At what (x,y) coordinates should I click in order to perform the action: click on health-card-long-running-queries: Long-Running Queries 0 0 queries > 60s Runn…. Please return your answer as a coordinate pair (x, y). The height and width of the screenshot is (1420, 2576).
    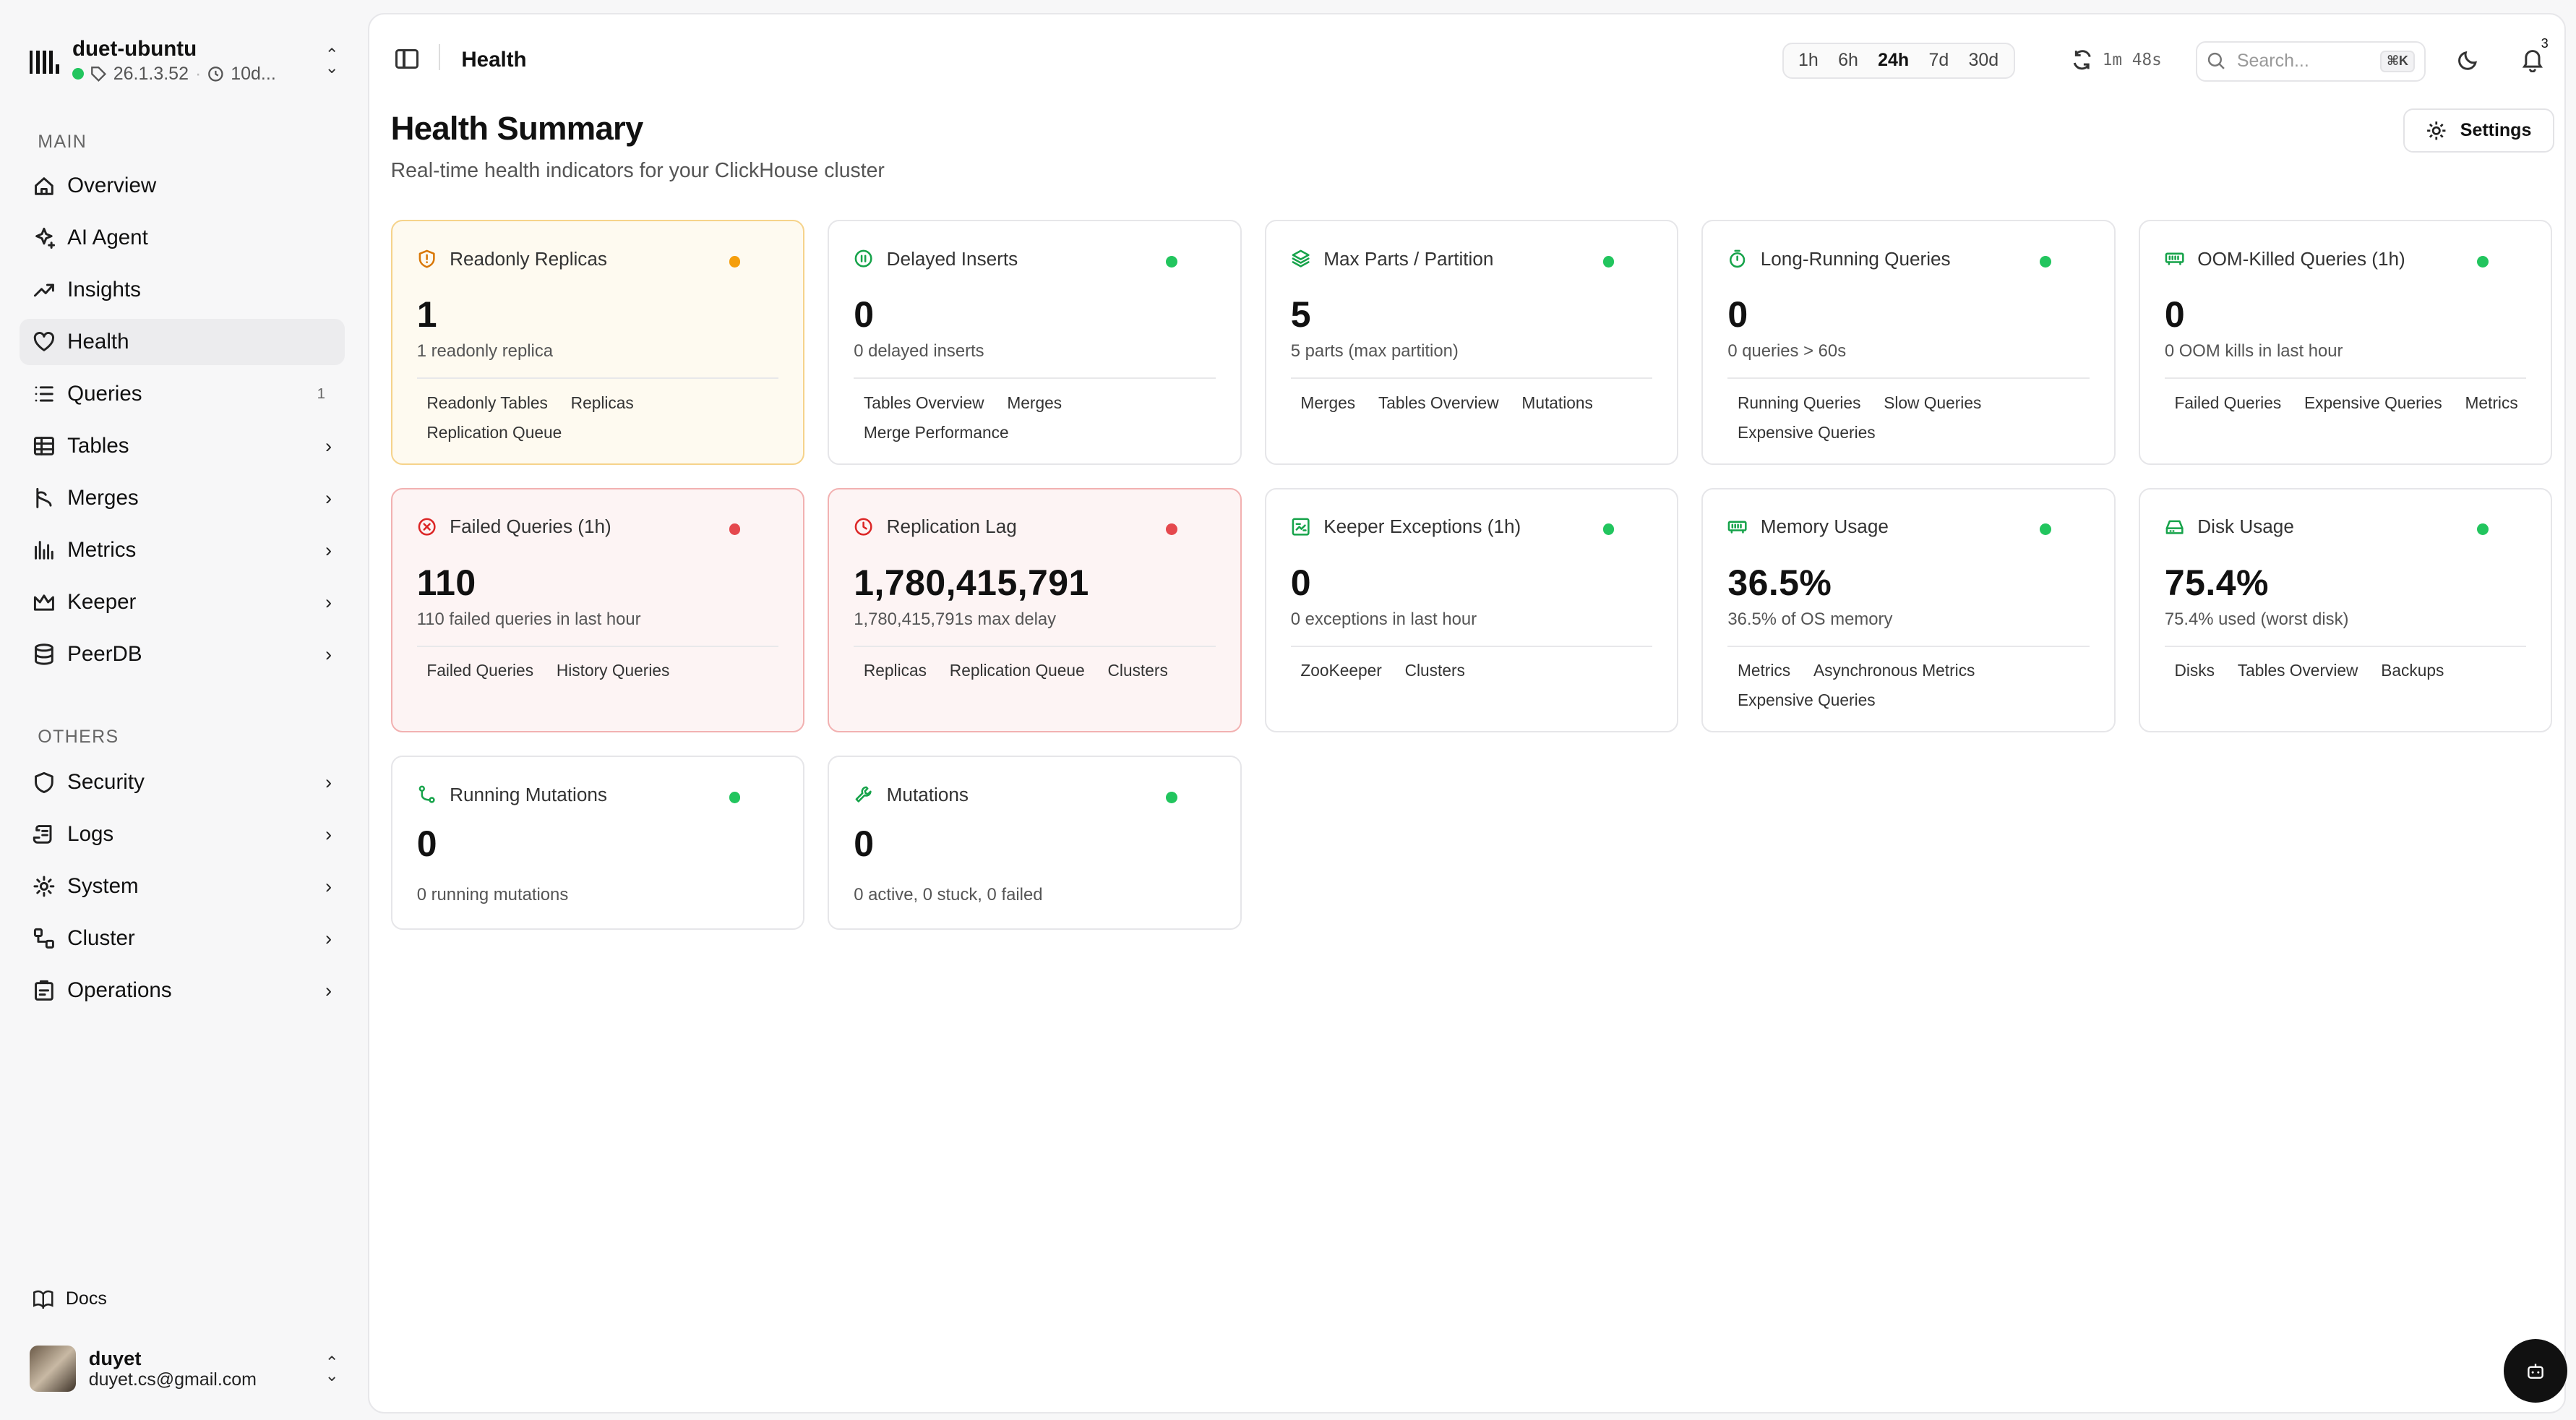
    Looking at the image, I should click on (1909, 342).